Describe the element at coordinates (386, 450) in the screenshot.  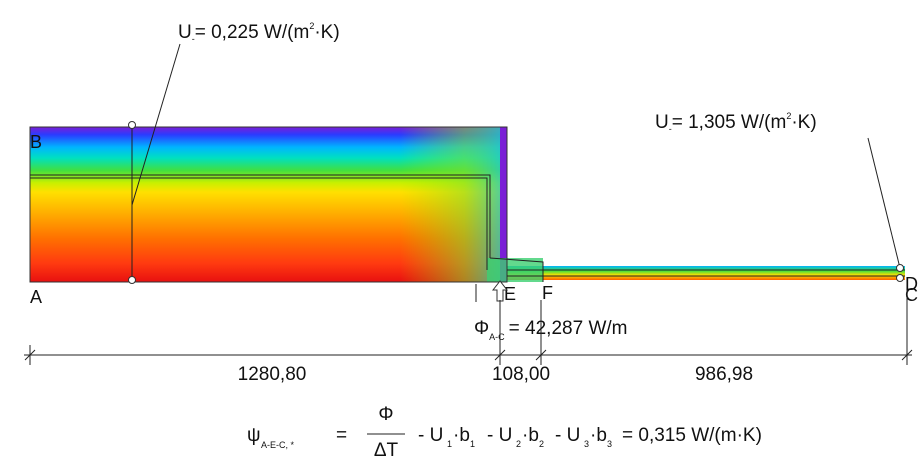
I see `denominator: ΔT` at that location.